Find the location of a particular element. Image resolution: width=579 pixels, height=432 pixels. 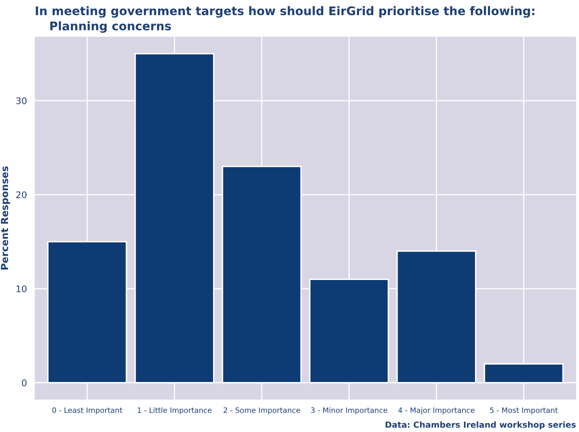

y-tick-label: 20 is located at coordinates (21, 194).